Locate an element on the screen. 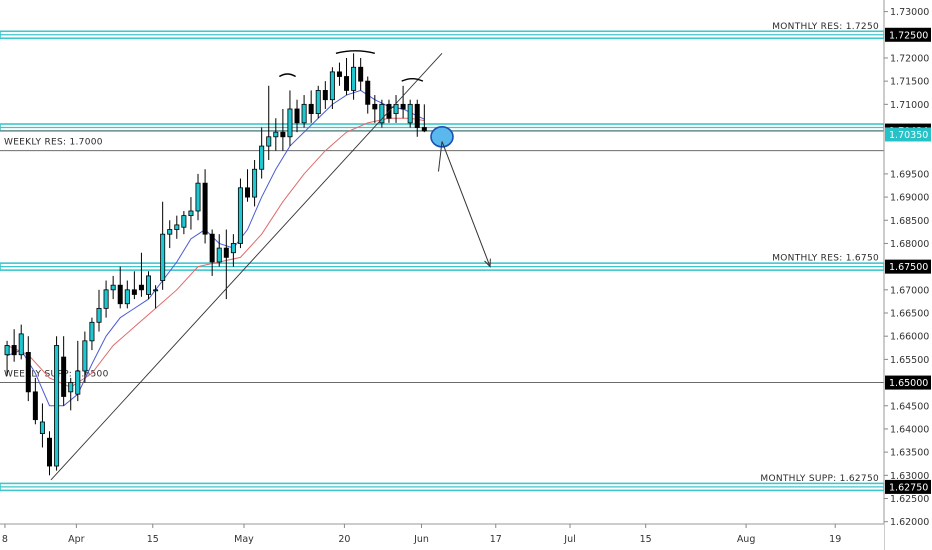 The height and width of the screenshot is (550, 932). y-tick-label: 1.67000 is located at coordinates (909, 290).